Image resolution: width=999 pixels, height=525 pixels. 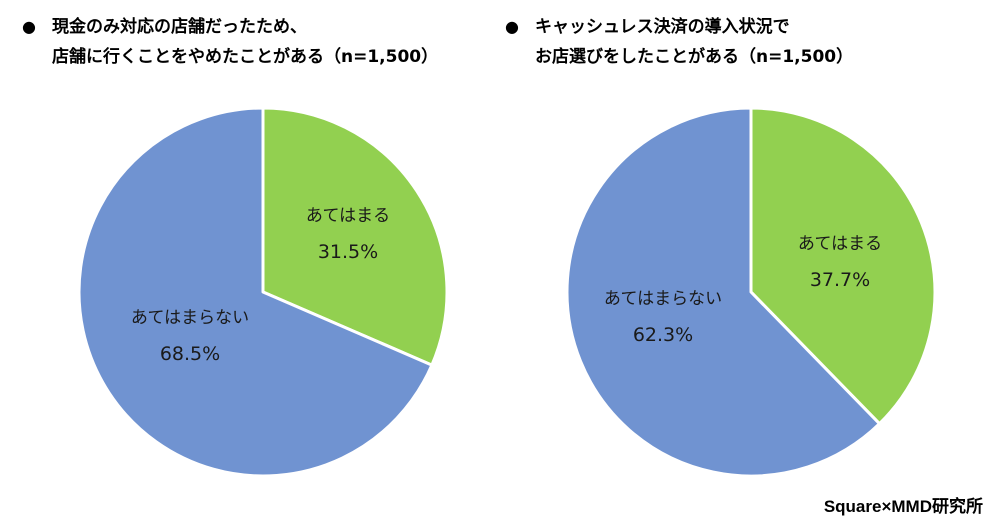 I want to click on slice-value-label: 62.3%, so click(x=663, y=335).